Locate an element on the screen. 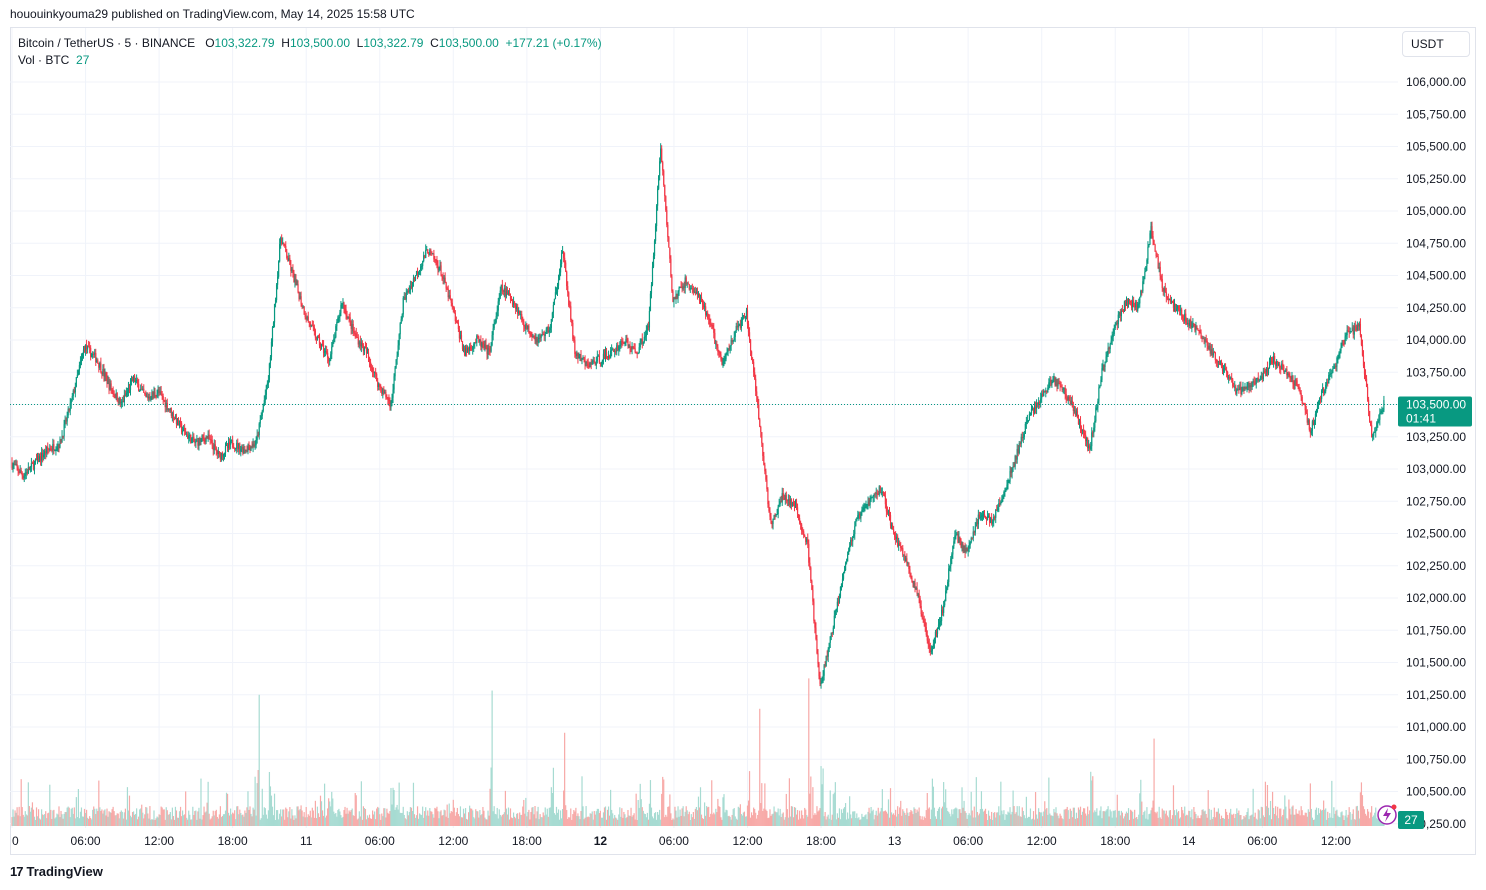 This screenshot has width=1486, height=890. legend-volume-label: Vol · BTC is located at coordinates (44, 60).